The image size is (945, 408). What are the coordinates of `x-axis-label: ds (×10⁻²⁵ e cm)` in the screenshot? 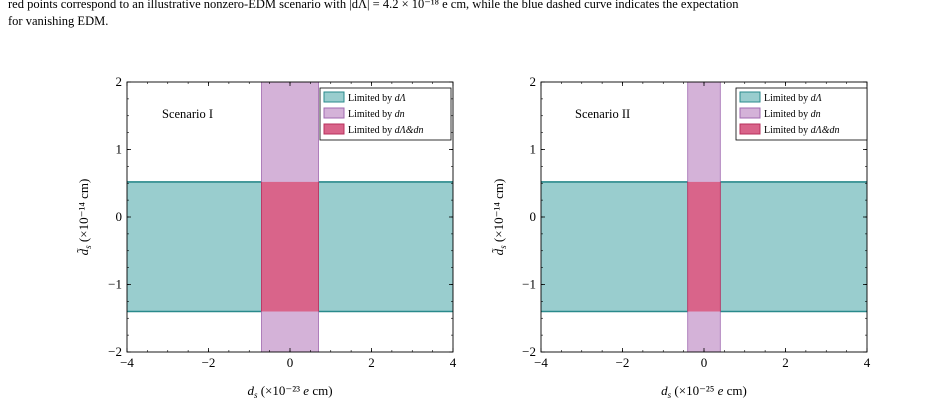 It's located at (704, 391).